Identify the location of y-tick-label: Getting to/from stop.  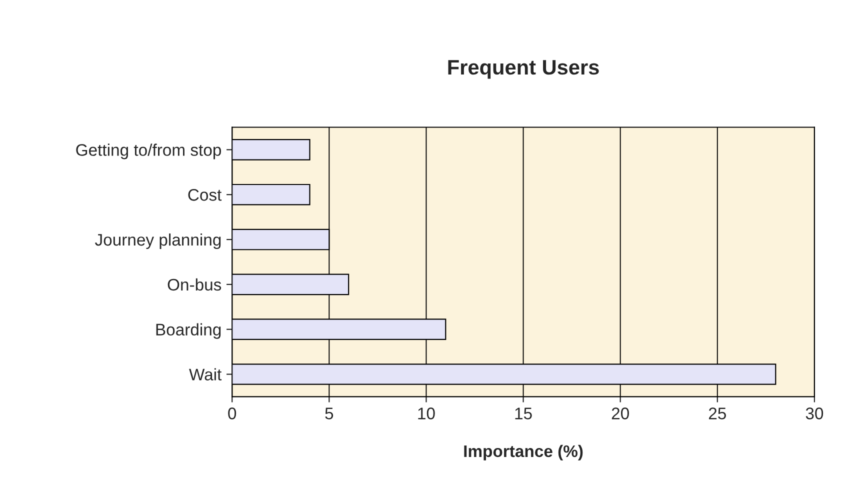
(148, 152).